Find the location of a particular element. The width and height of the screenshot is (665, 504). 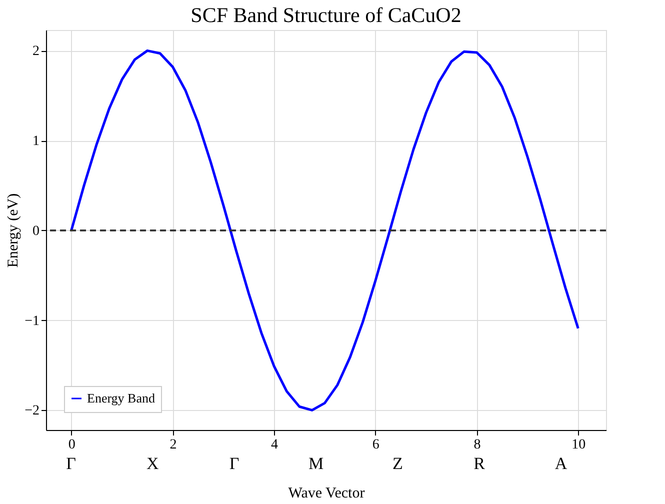

y-tick-label: 1 is located at coordinates (36, 142).